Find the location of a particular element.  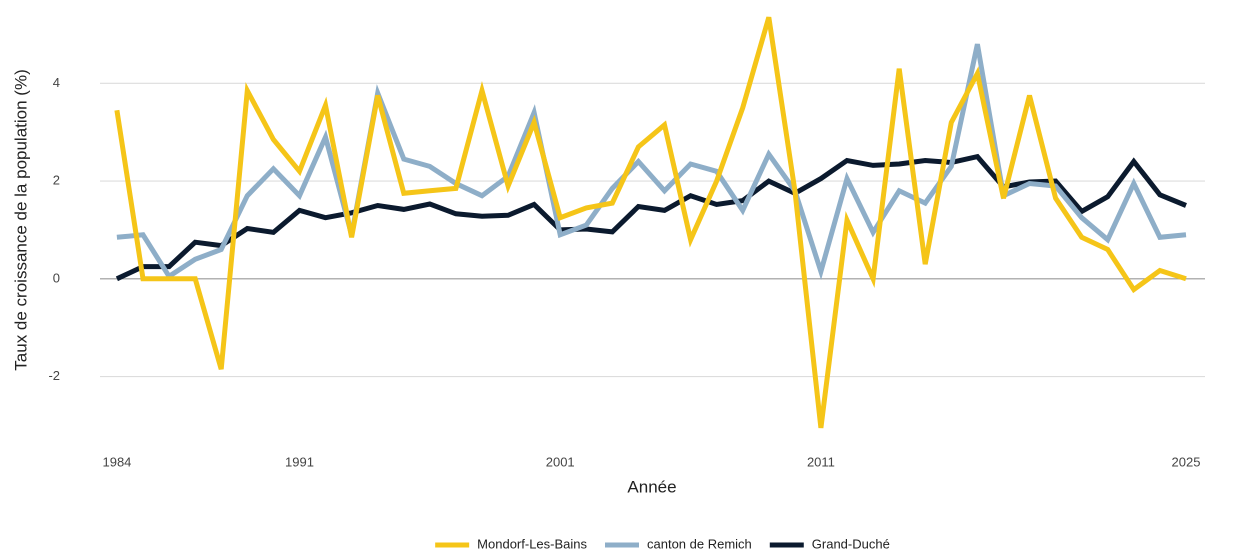

legend-label: Grand-Duché is located at coordinates (851, 543).